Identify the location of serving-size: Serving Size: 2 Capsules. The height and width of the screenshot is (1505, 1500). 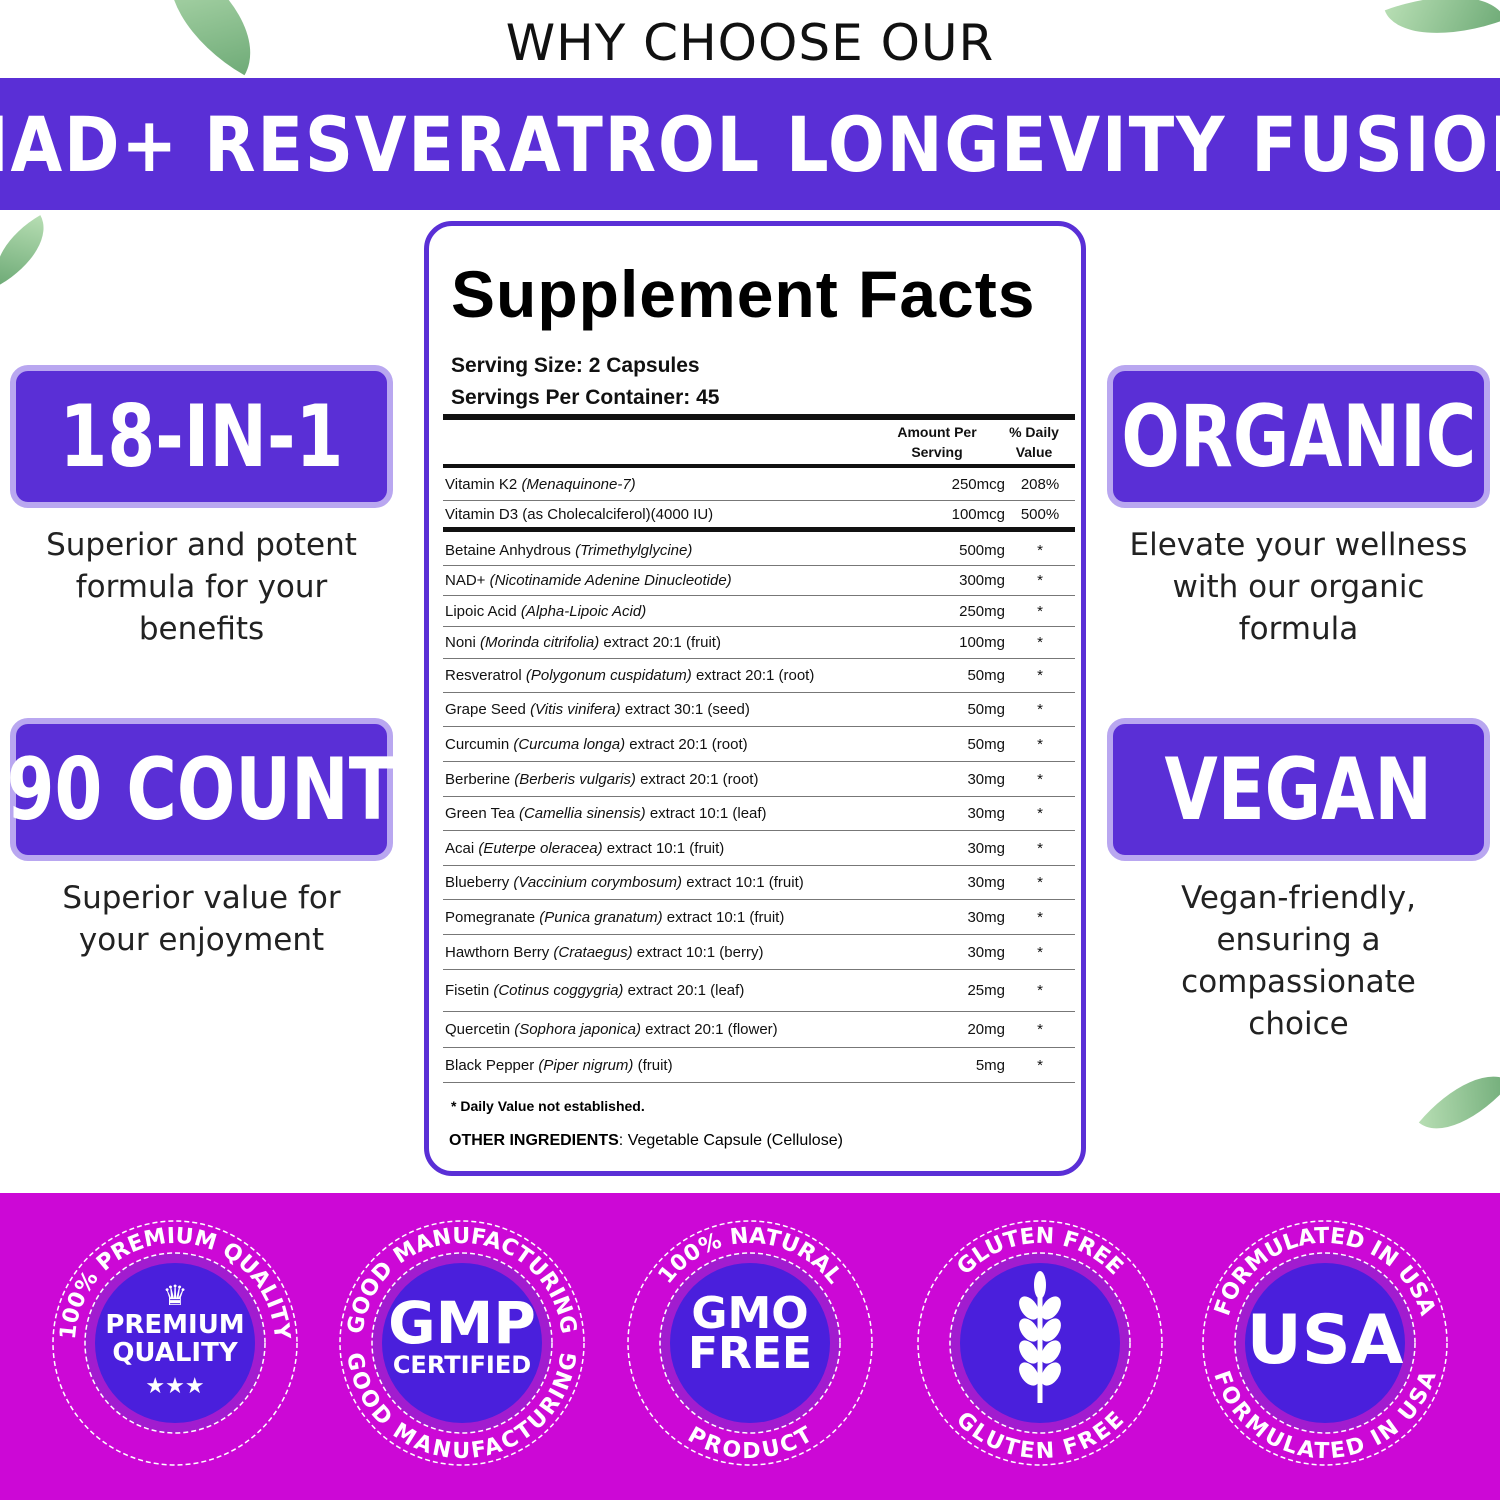
(575, 365).